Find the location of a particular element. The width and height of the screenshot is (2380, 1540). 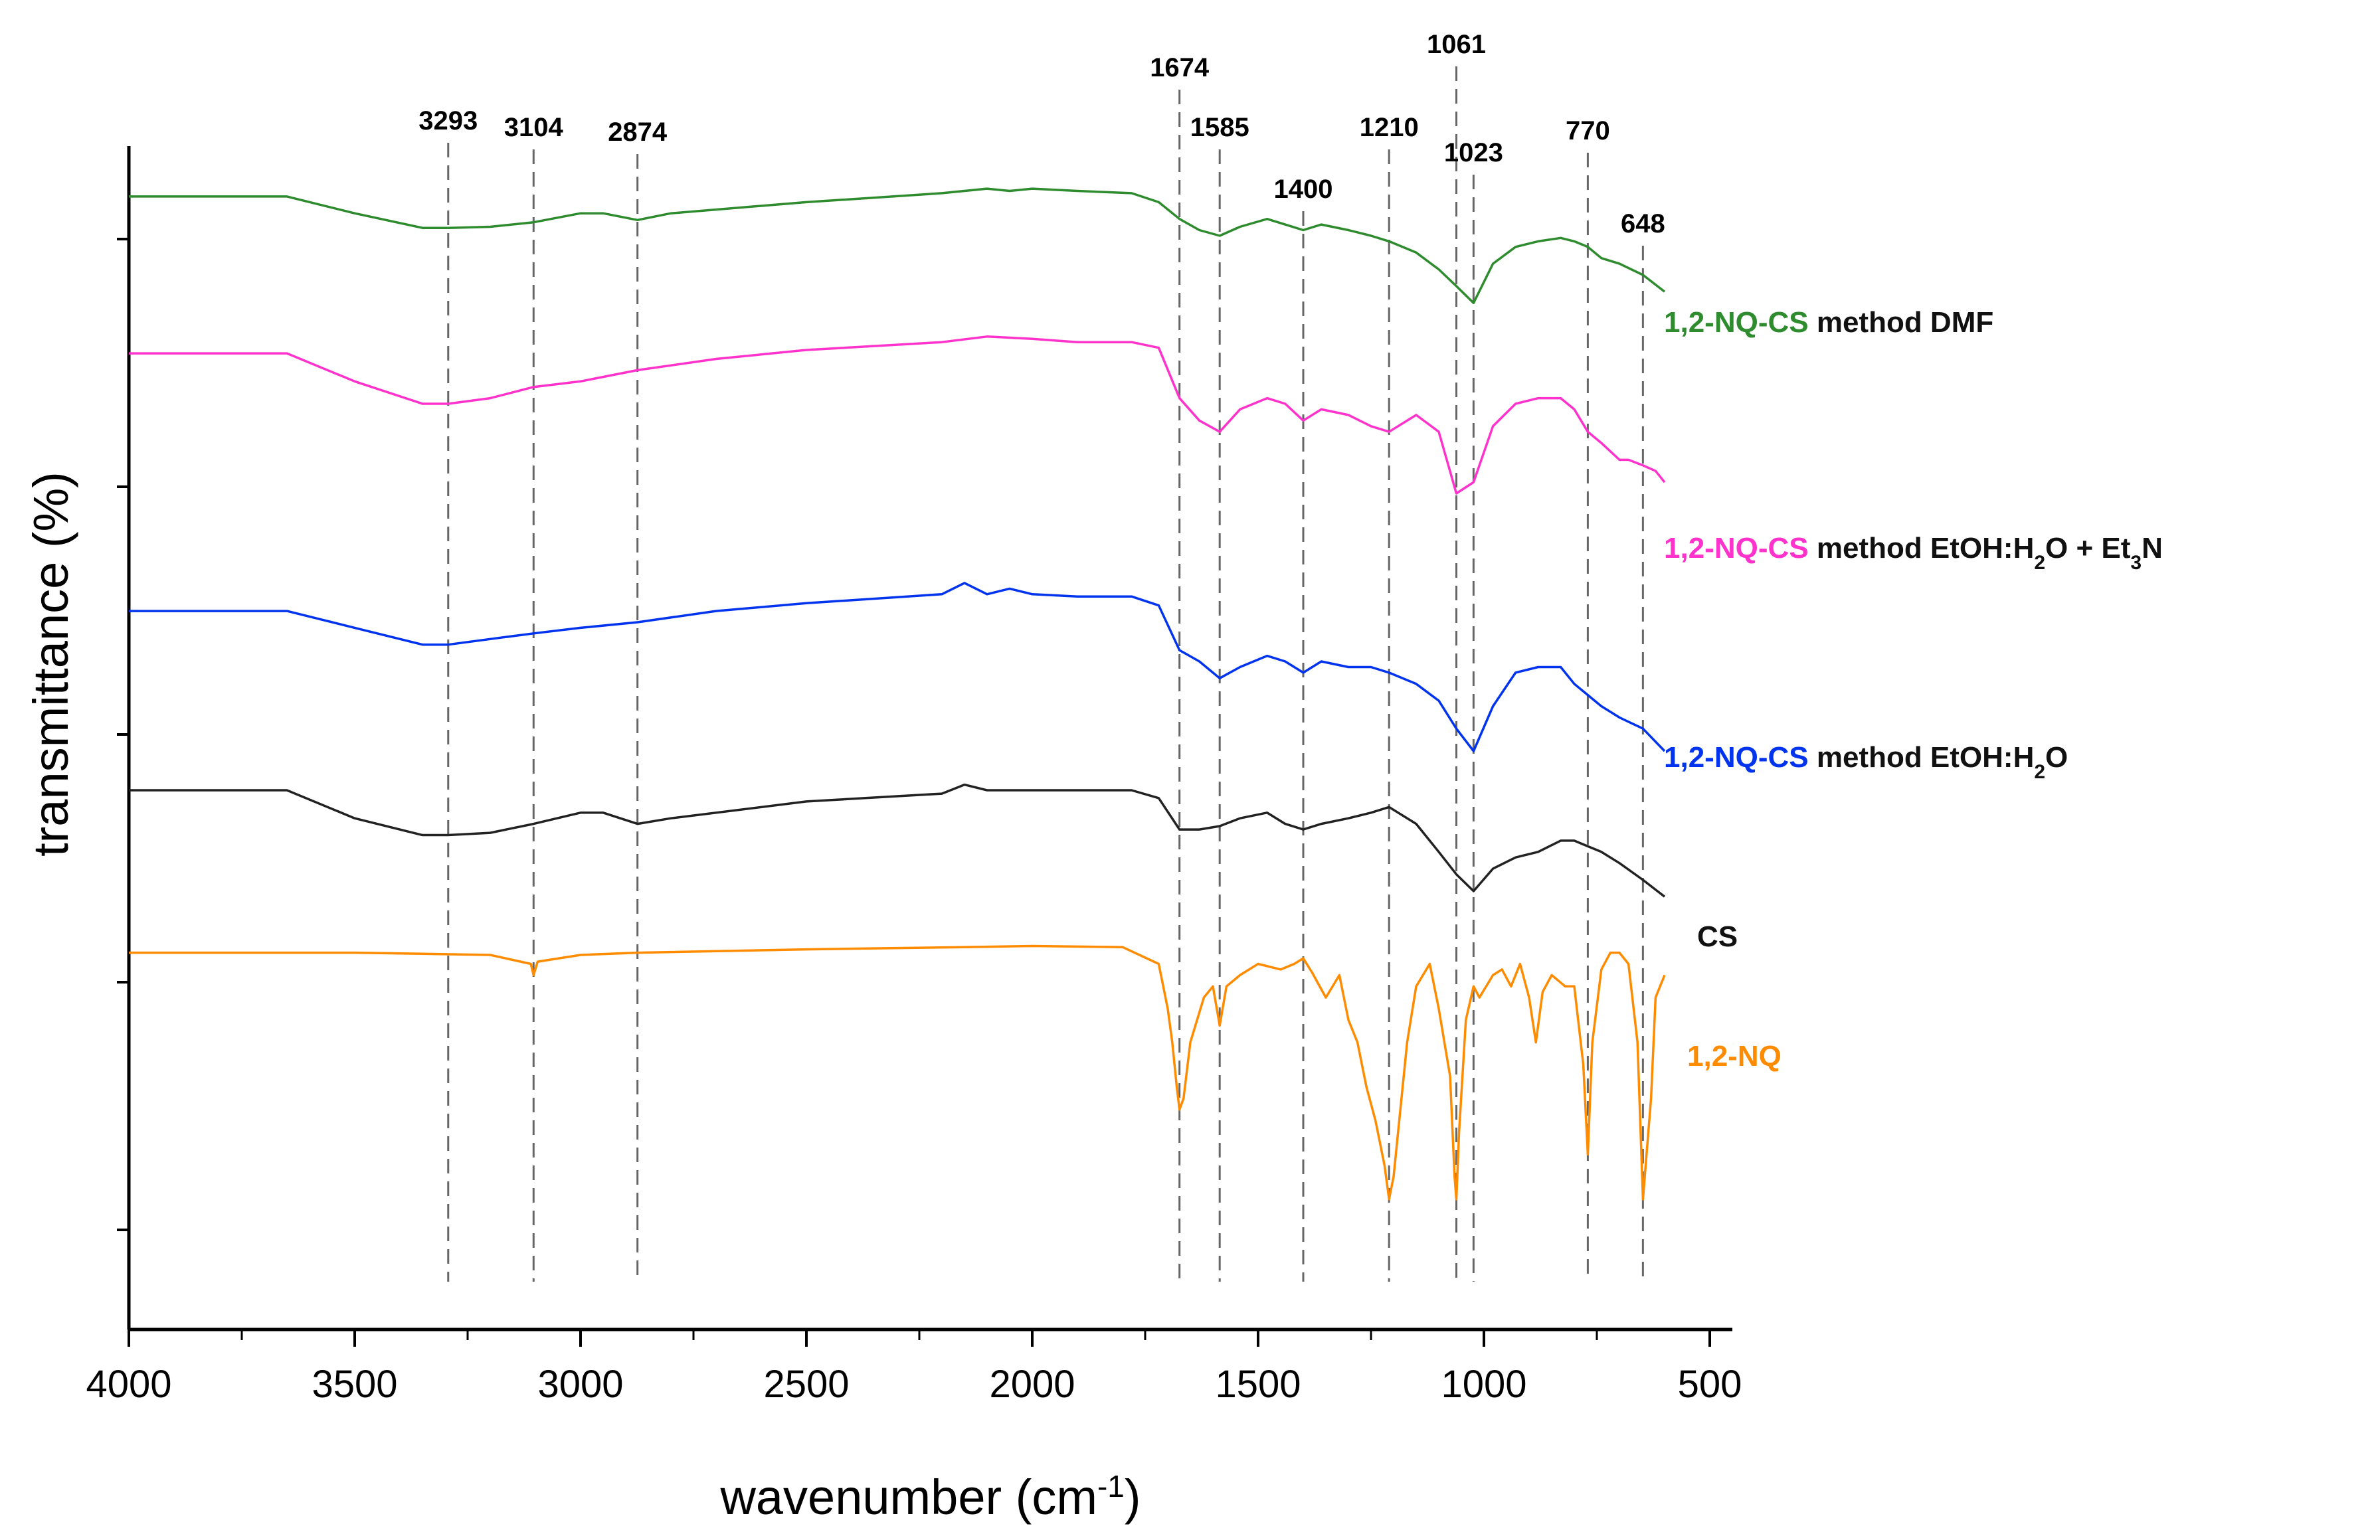

y-axis-title: transmittance (%) is located at coordinates (50, 664).